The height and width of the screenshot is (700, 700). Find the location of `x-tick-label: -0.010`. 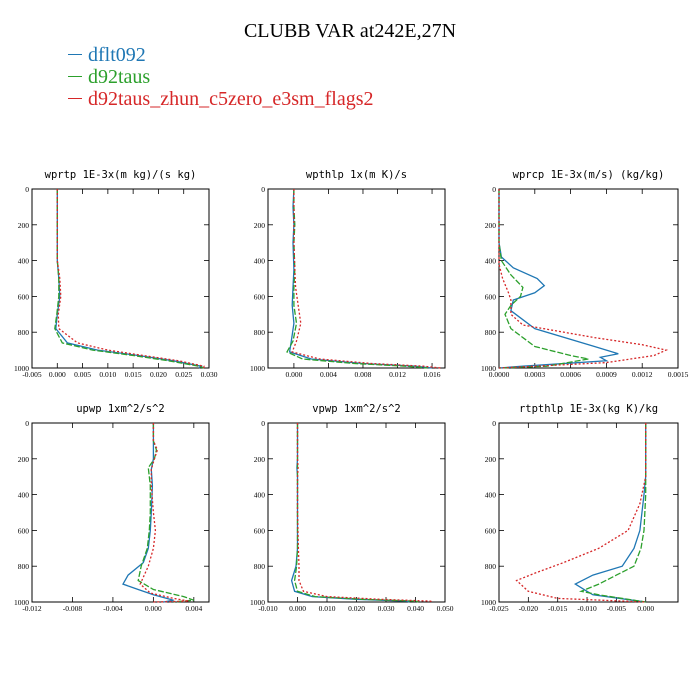

x-tick-label: -0.010 is located at coordinates (587, 608).